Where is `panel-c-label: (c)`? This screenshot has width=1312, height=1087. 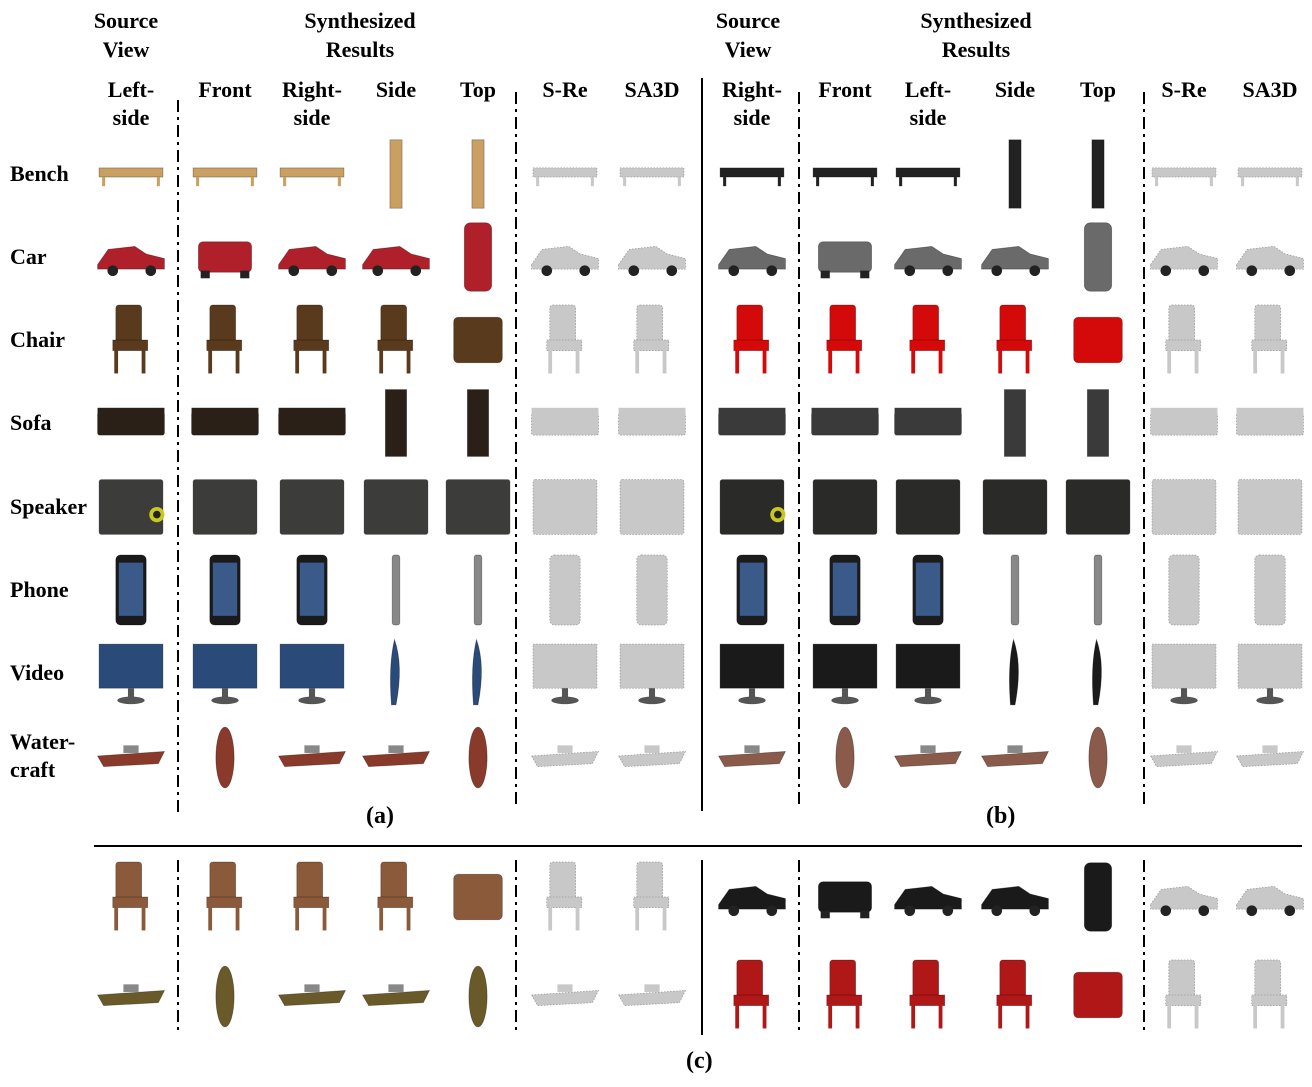 panel-c-label: (c) is located at coordinates (699, 1061).